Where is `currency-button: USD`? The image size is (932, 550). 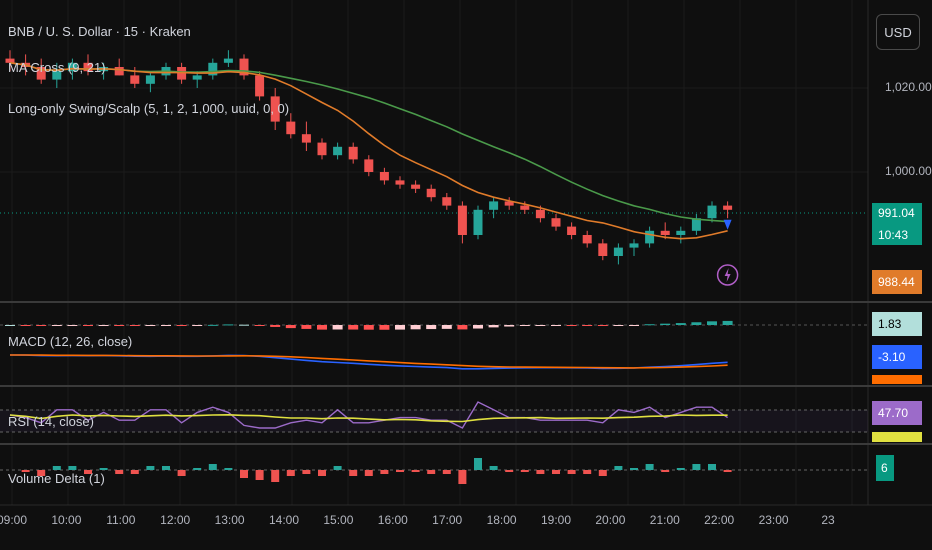 currency-button: USD is located at coordinates (898, 32).